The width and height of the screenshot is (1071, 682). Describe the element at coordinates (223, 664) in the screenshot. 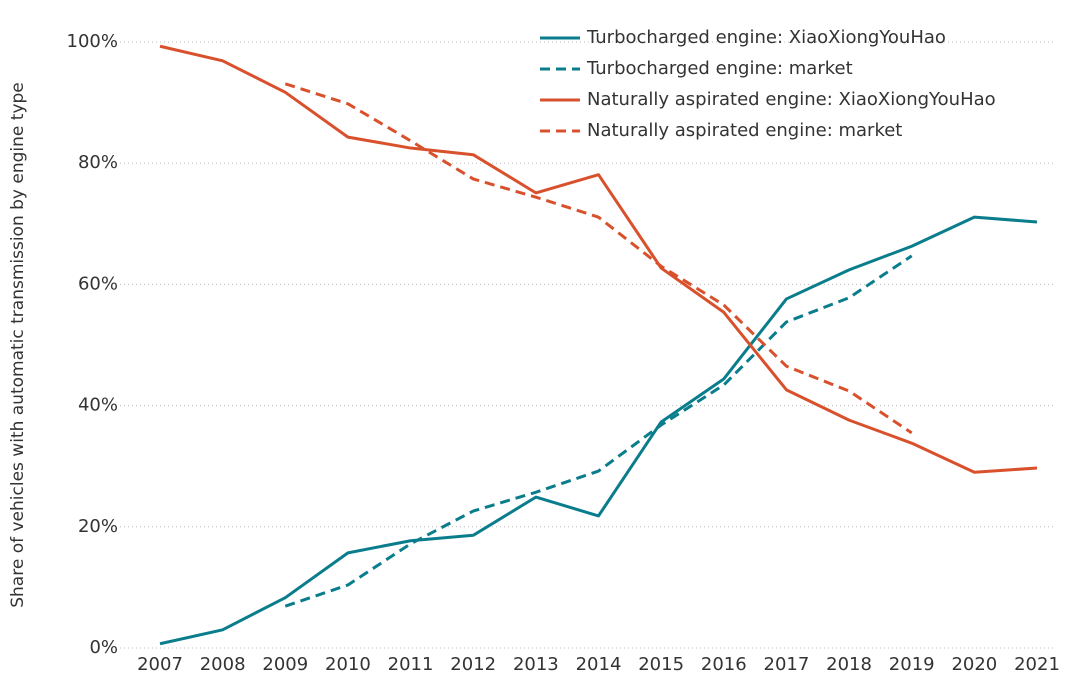

I see `x-tick-label: 2008` at that location.